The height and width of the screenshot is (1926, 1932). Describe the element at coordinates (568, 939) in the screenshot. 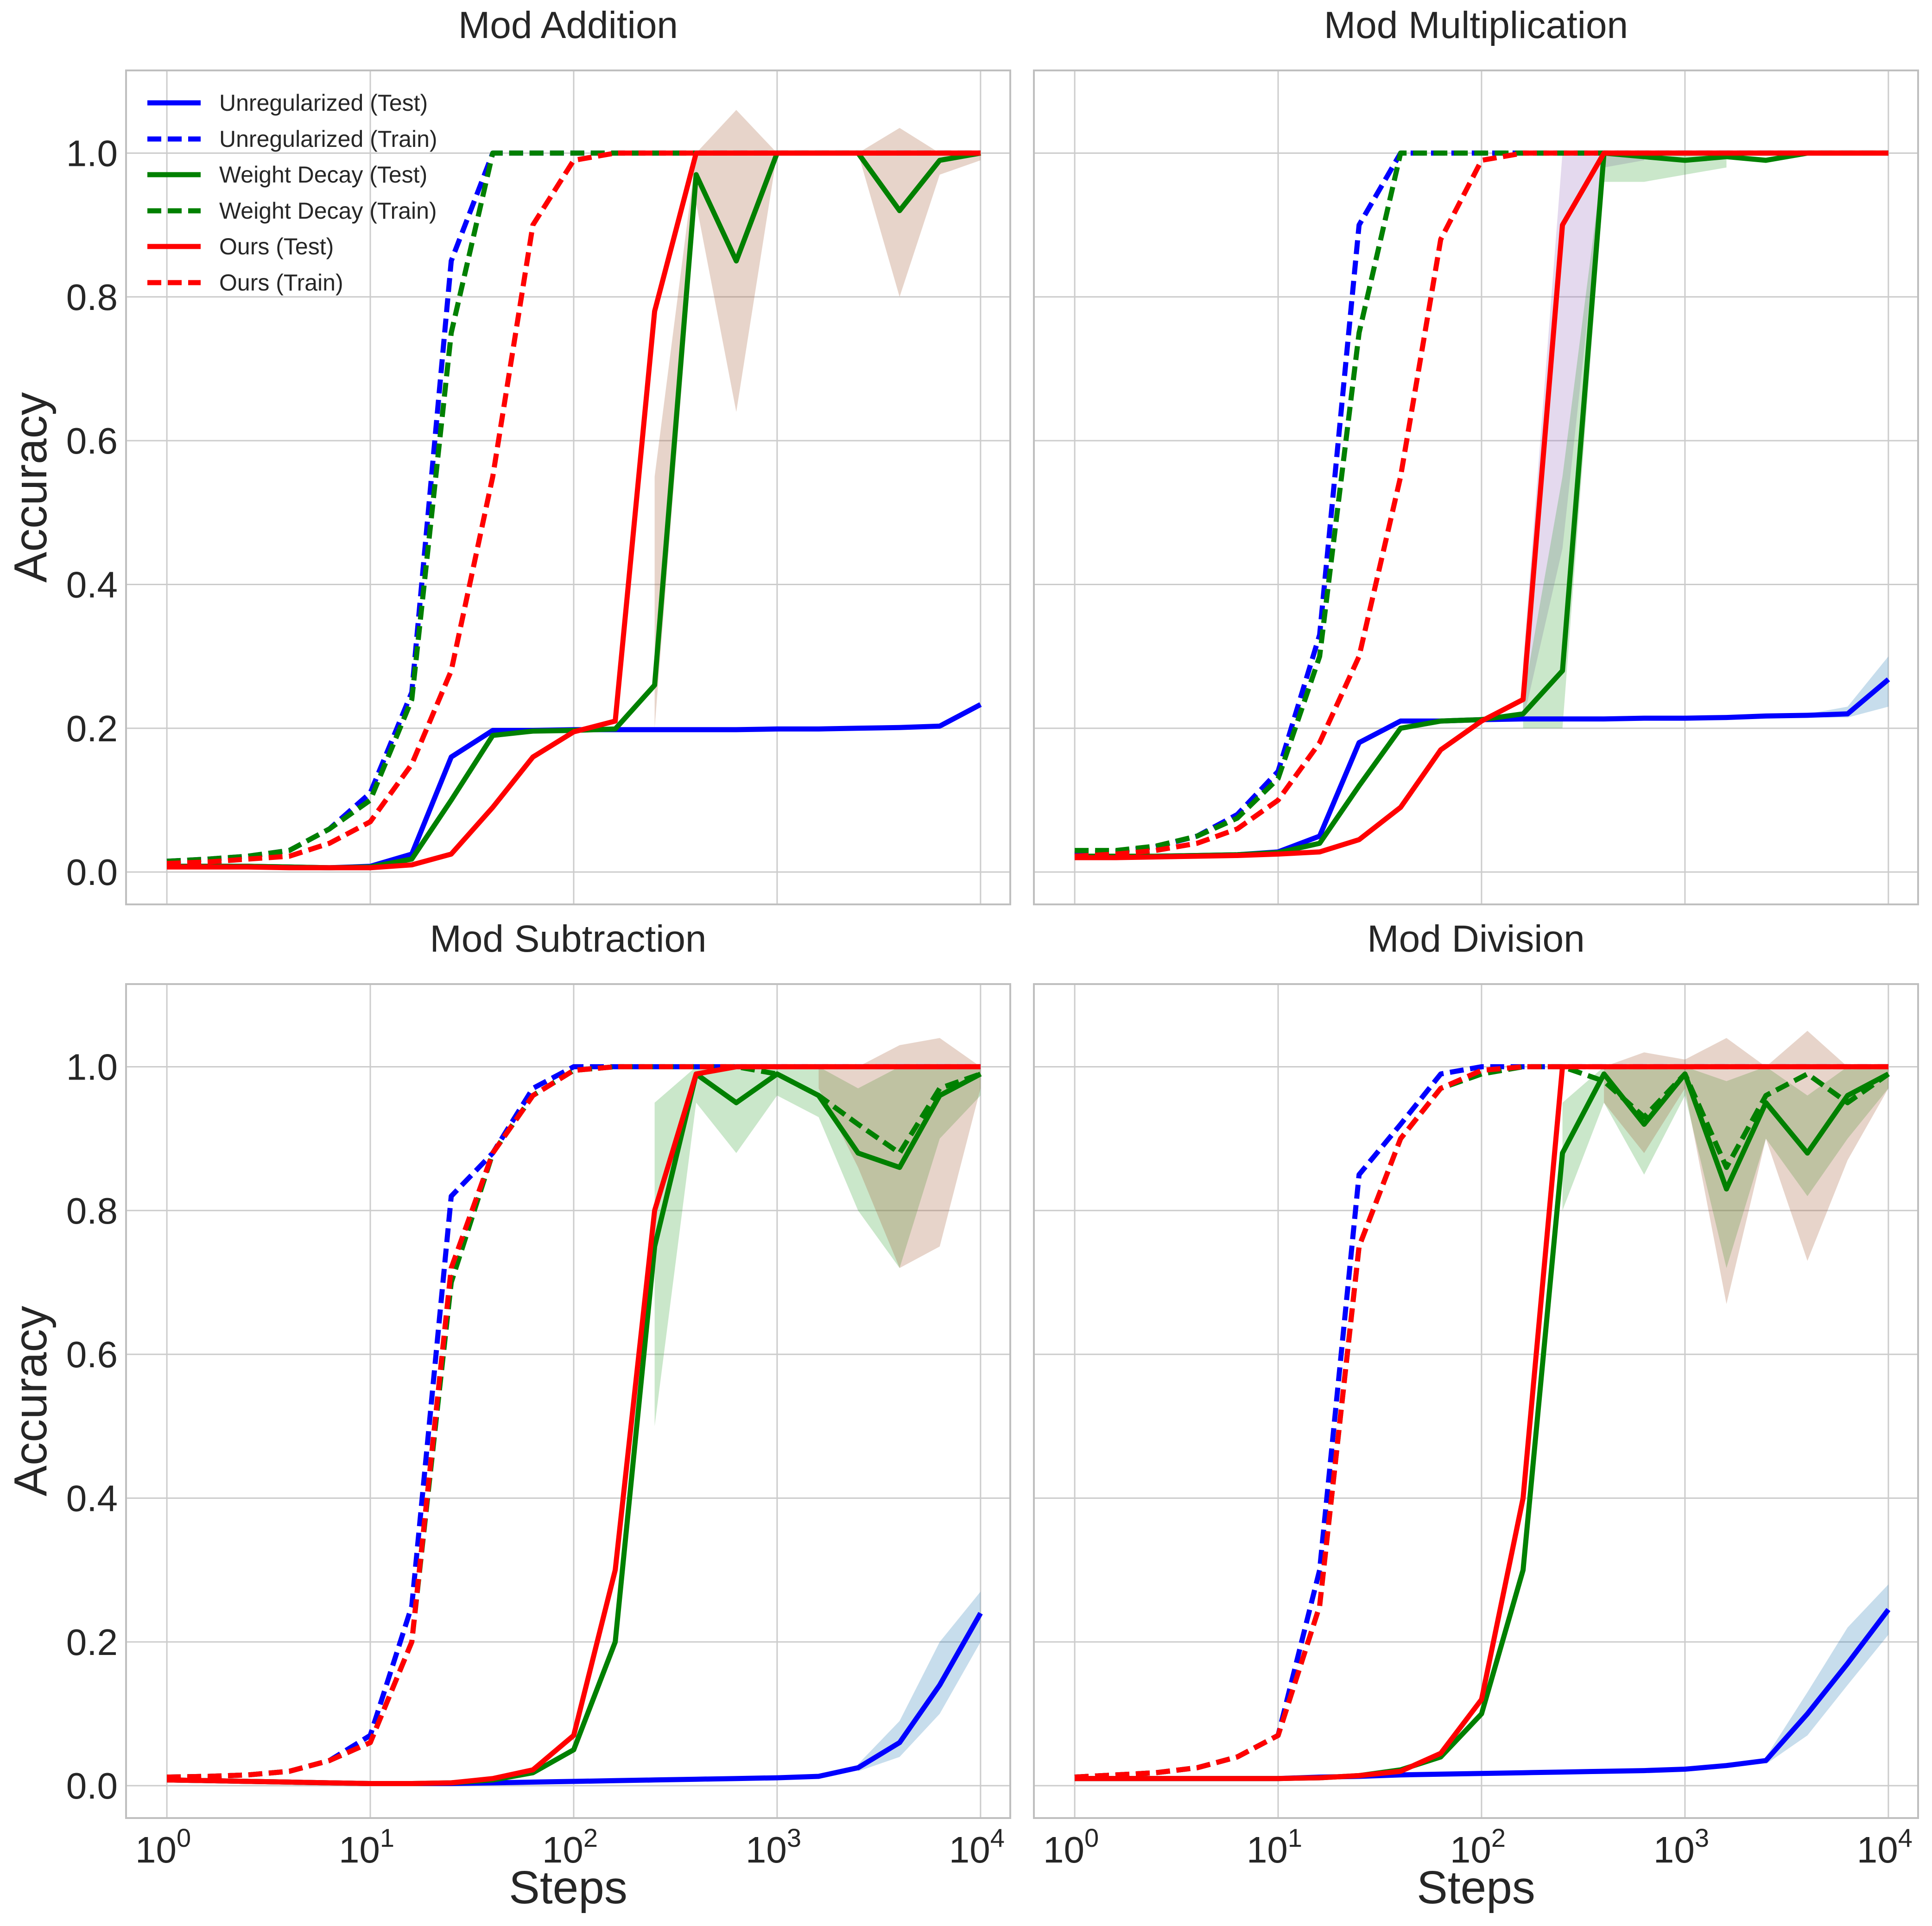

I see `panel-title: Mod Subtraction` at that location.